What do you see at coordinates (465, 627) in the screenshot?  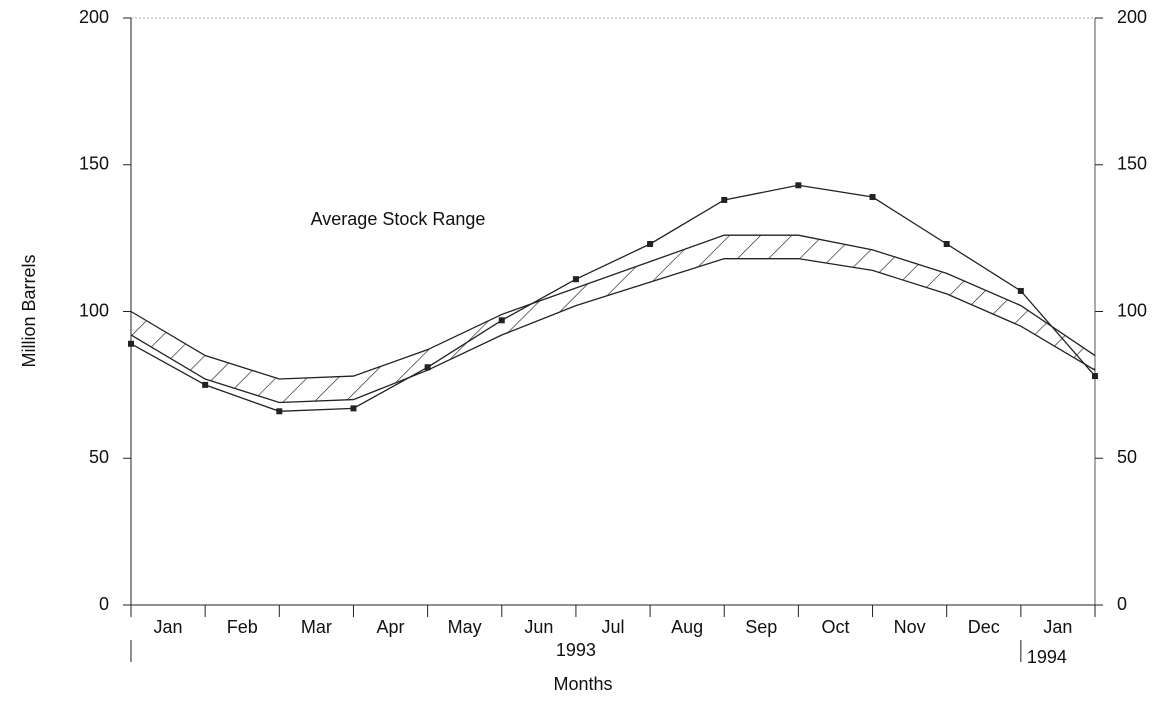 I see `x-tick-label: May` at bounding box center [465, 627].